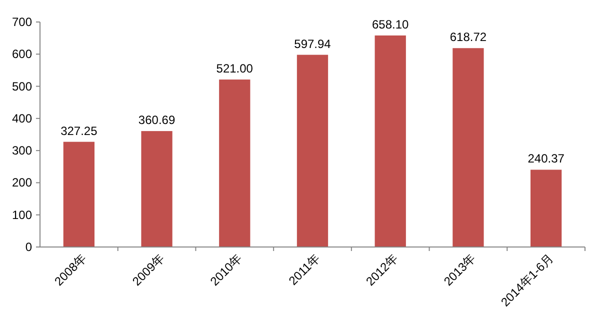  I want to click on data-label: 521.00, so click(235, 69).